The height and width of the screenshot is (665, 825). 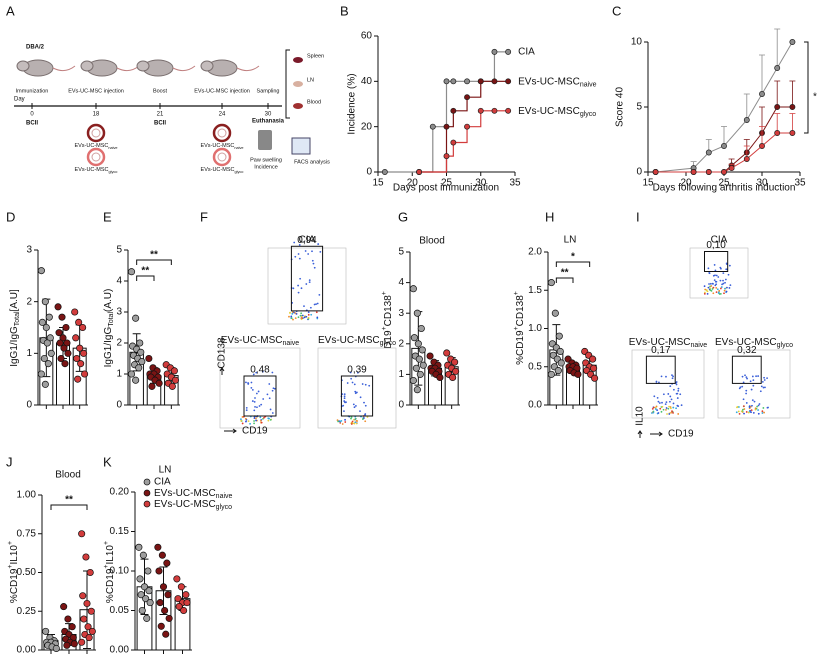 I want to click on flow-y-label: CD138, so click(x=222, y=353).